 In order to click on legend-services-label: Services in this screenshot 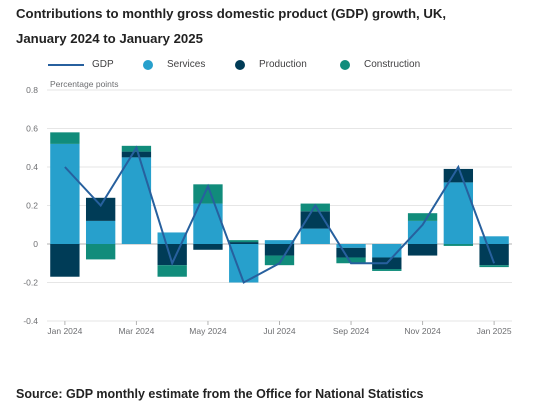, I will do `click(186, 64)`.